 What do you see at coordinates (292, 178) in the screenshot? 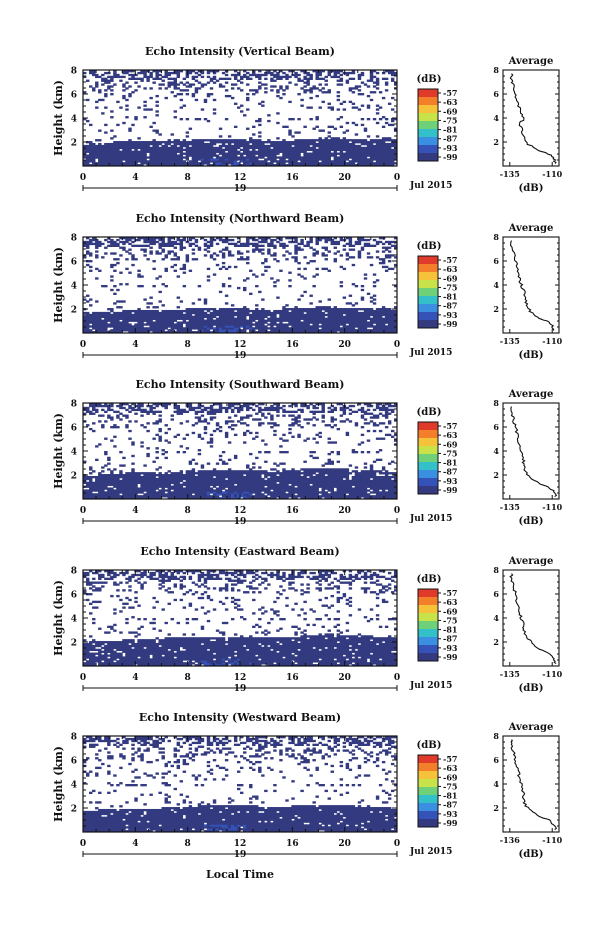
I see `x-tick-label: 16` at bounding box center [292, 178].